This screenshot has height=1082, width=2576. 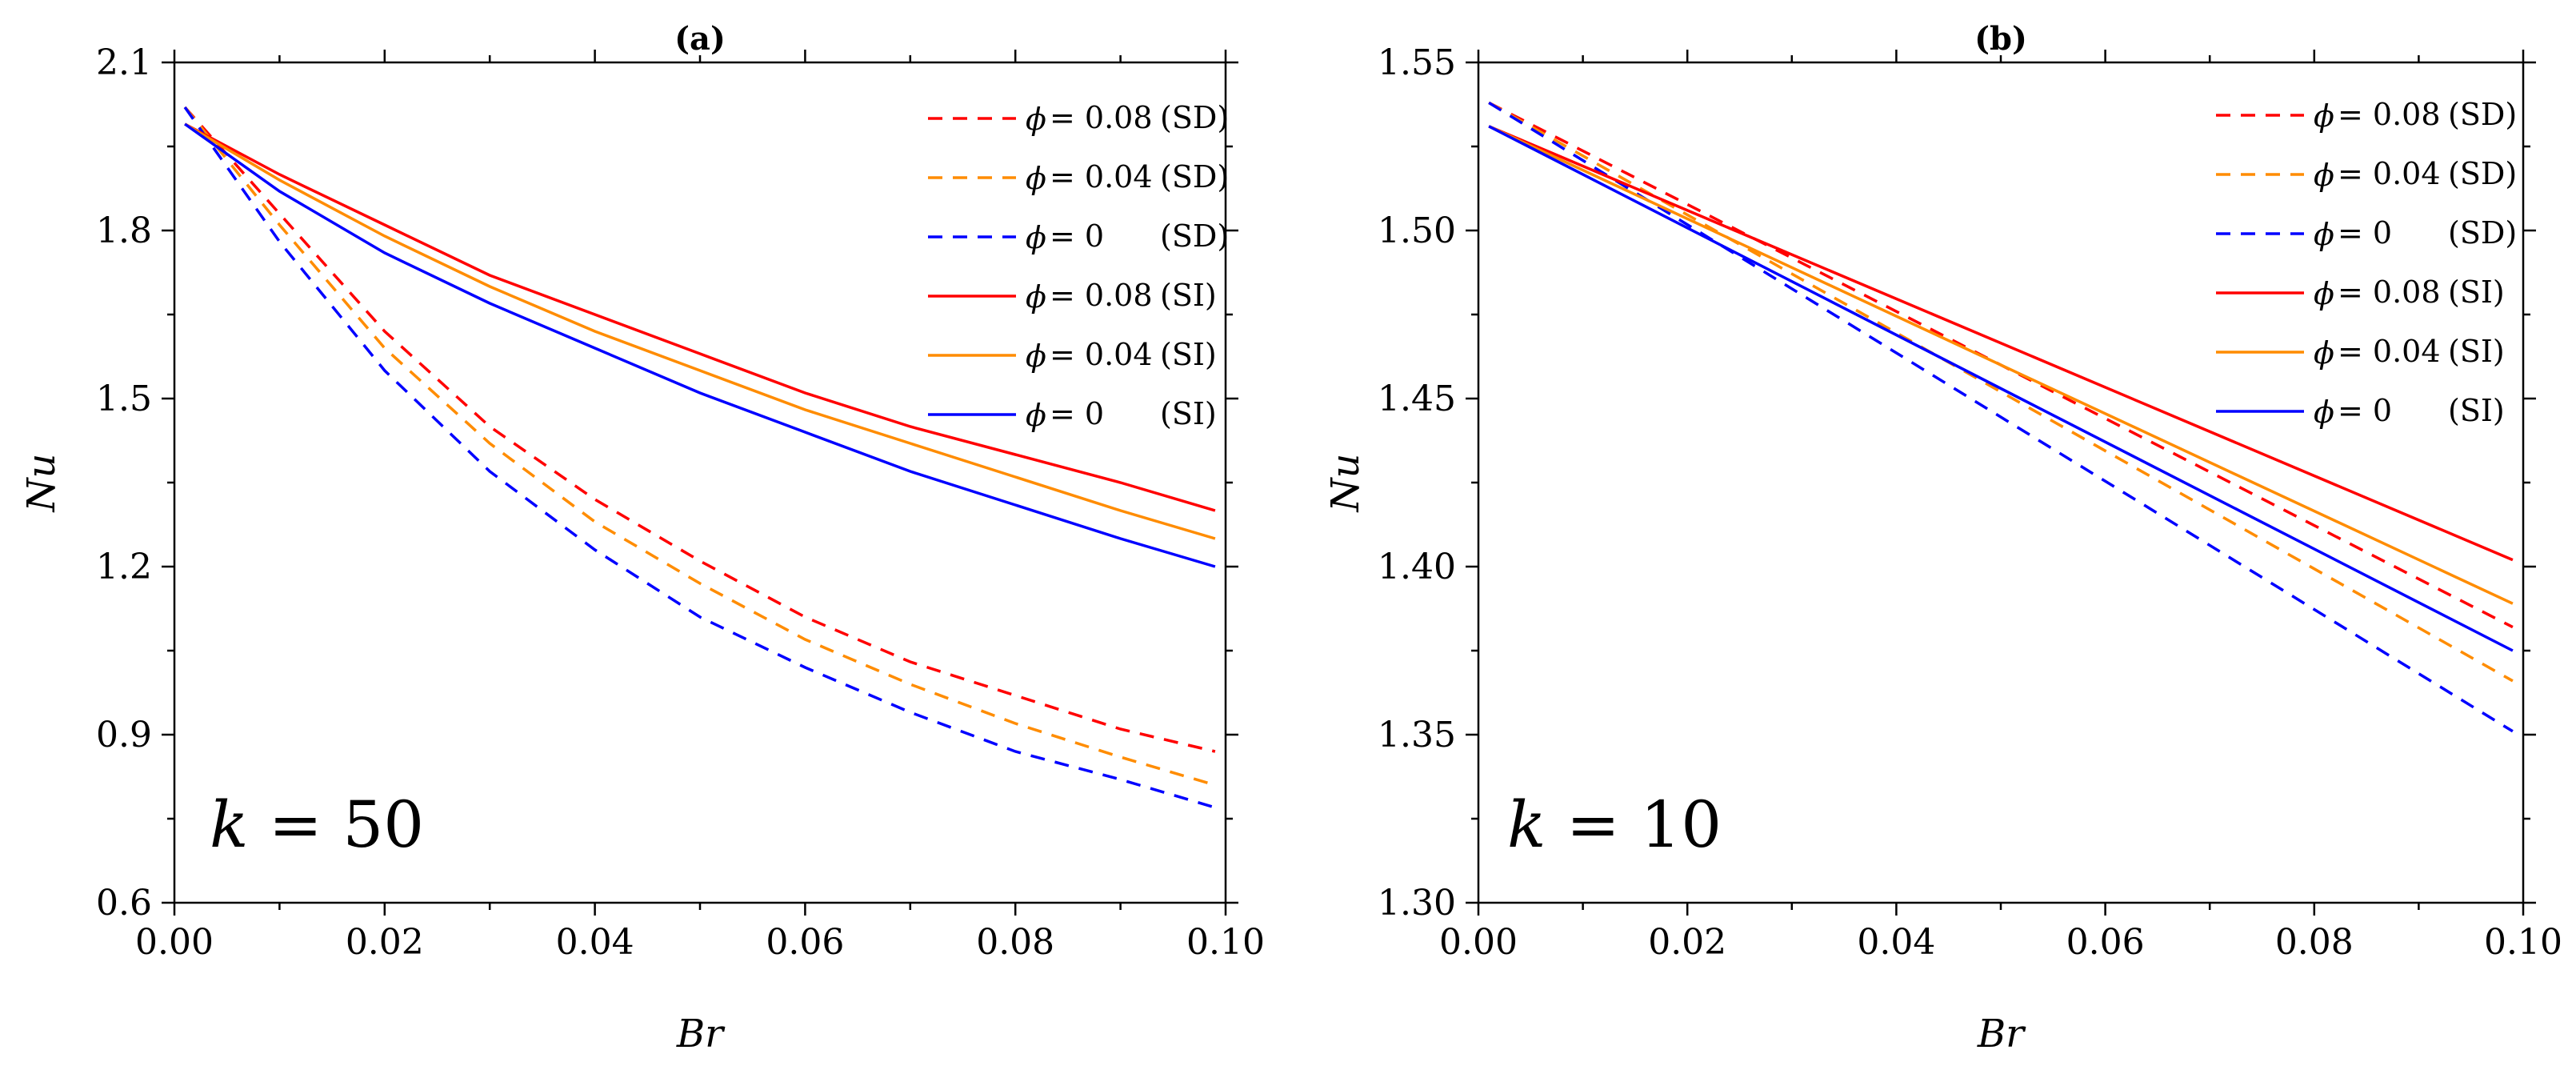 I want to click on series-line-si-0-08-si-, so click(x=700, y=317).